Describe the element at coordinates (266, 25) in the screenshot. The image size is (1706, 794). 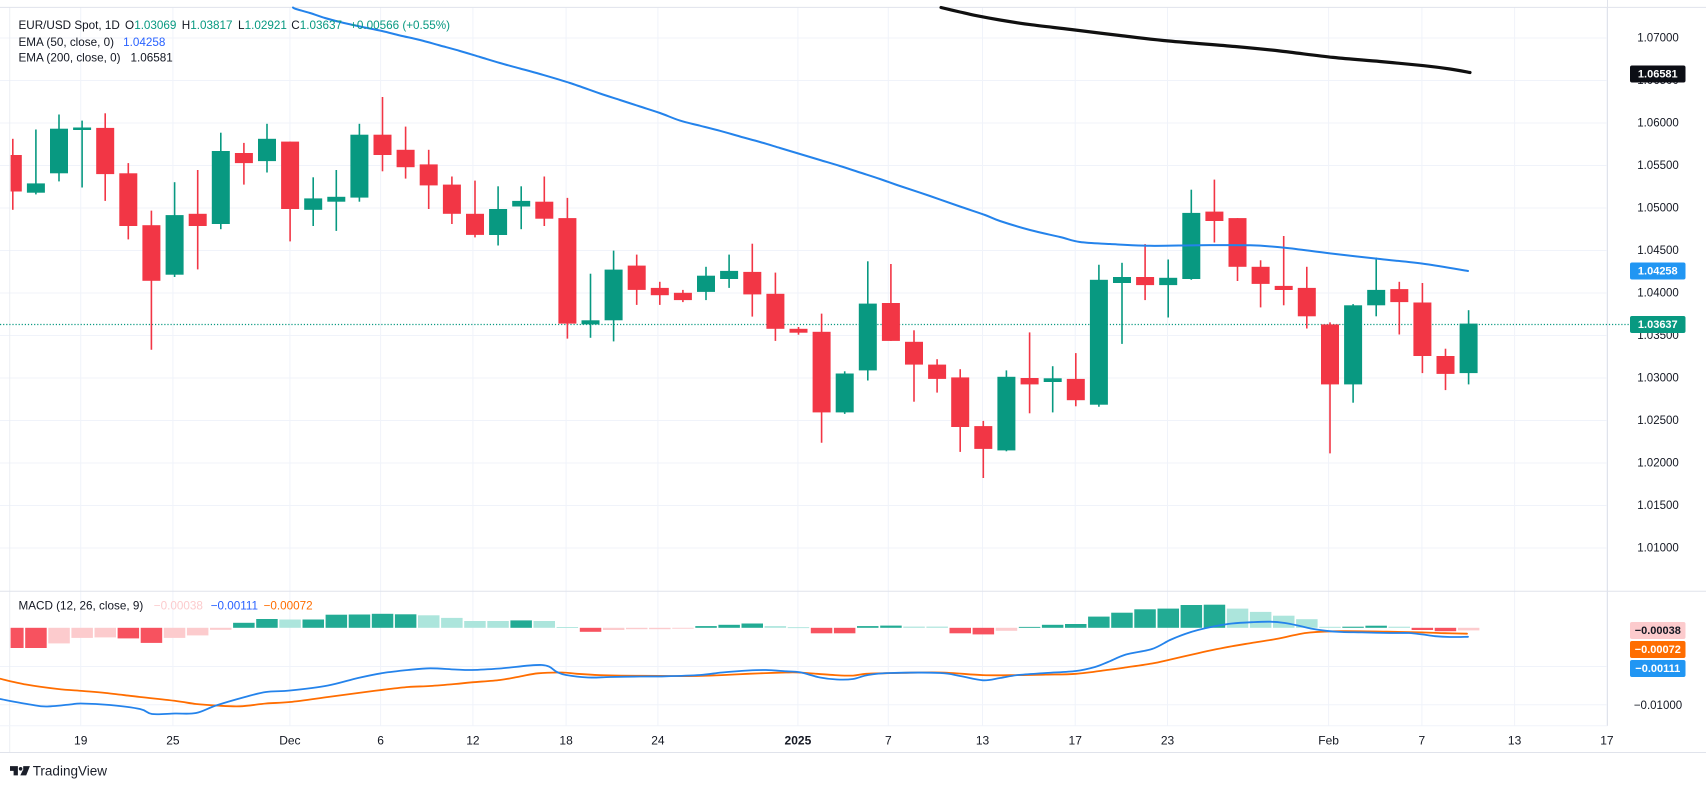
I see `svg-text: 1.02921` at that location.